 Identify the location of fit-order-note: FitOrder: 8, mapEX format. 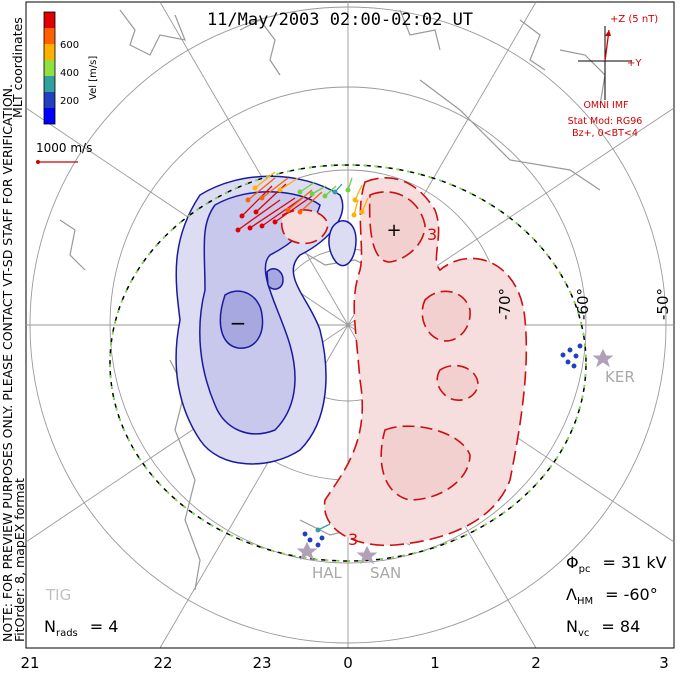
(19, 560).